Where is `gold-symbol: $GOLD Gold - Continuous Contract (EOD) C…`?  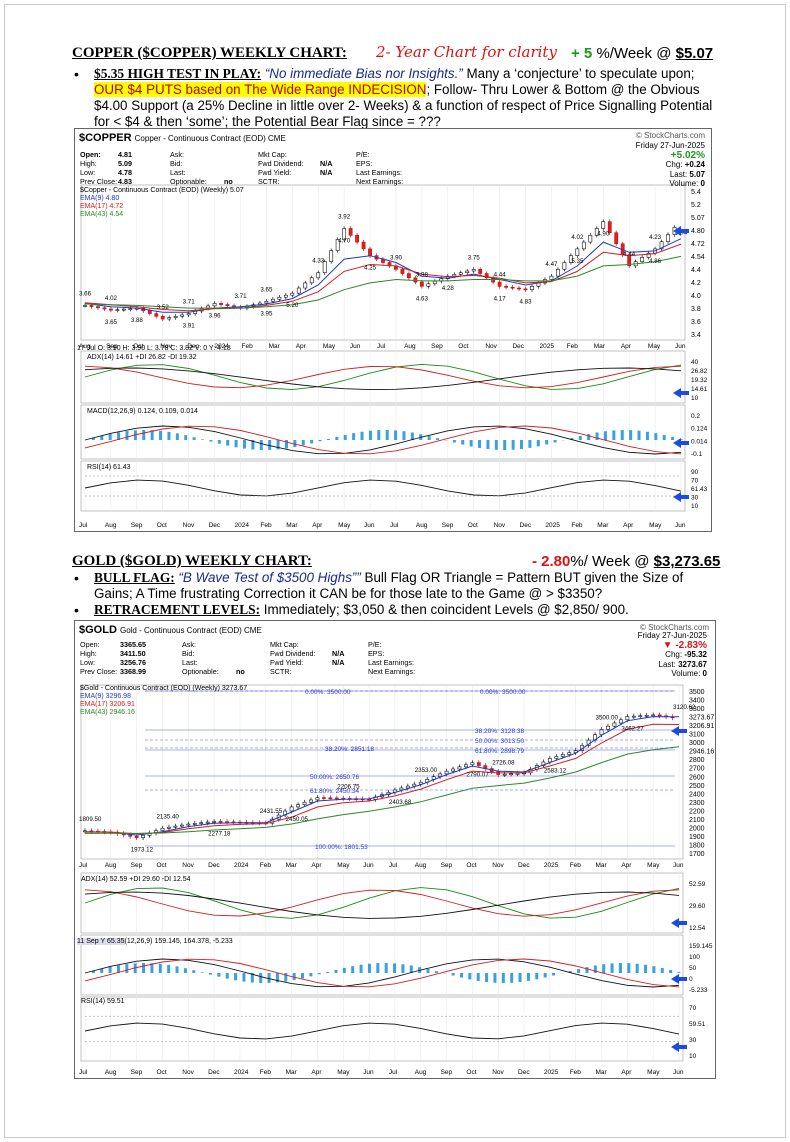 gold-symbol: $GOLD Gold - Continuous Contract (EOD) C… is located at coordinates (170, 630).